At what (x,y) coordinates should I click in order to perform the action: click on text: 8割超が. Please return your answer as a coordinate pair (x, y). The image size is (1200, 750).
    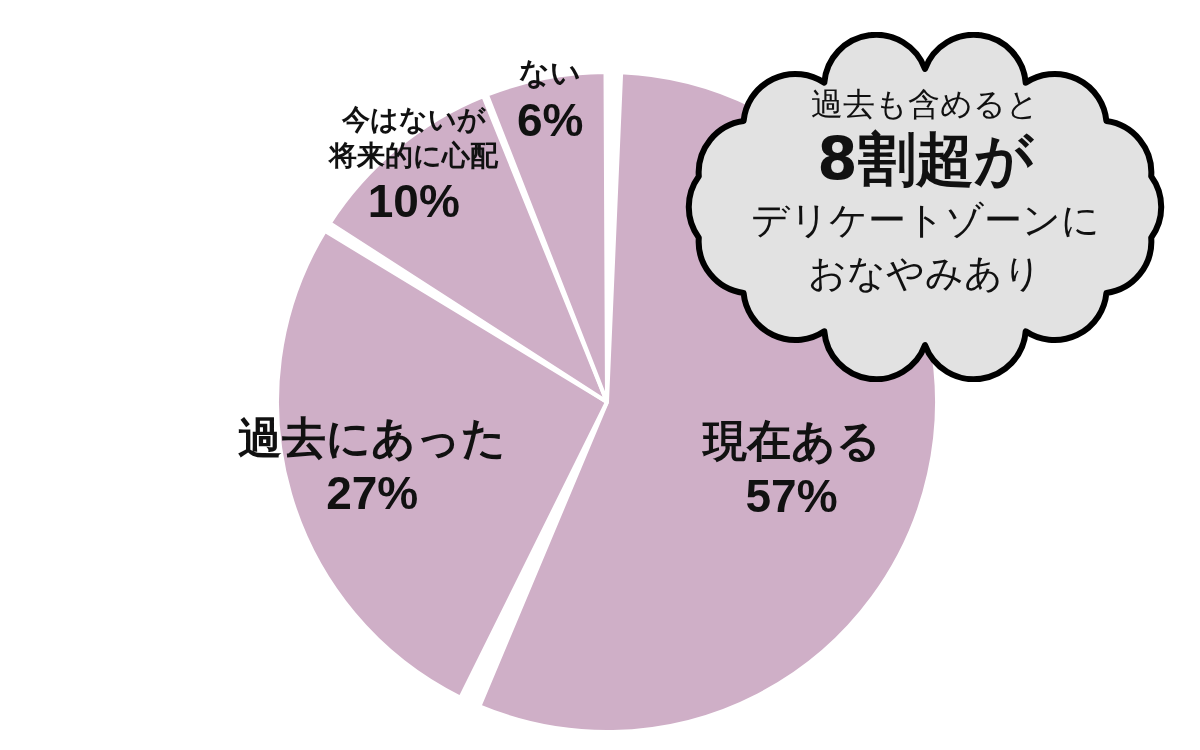
    Looking at the image, I should click on (925, 159).